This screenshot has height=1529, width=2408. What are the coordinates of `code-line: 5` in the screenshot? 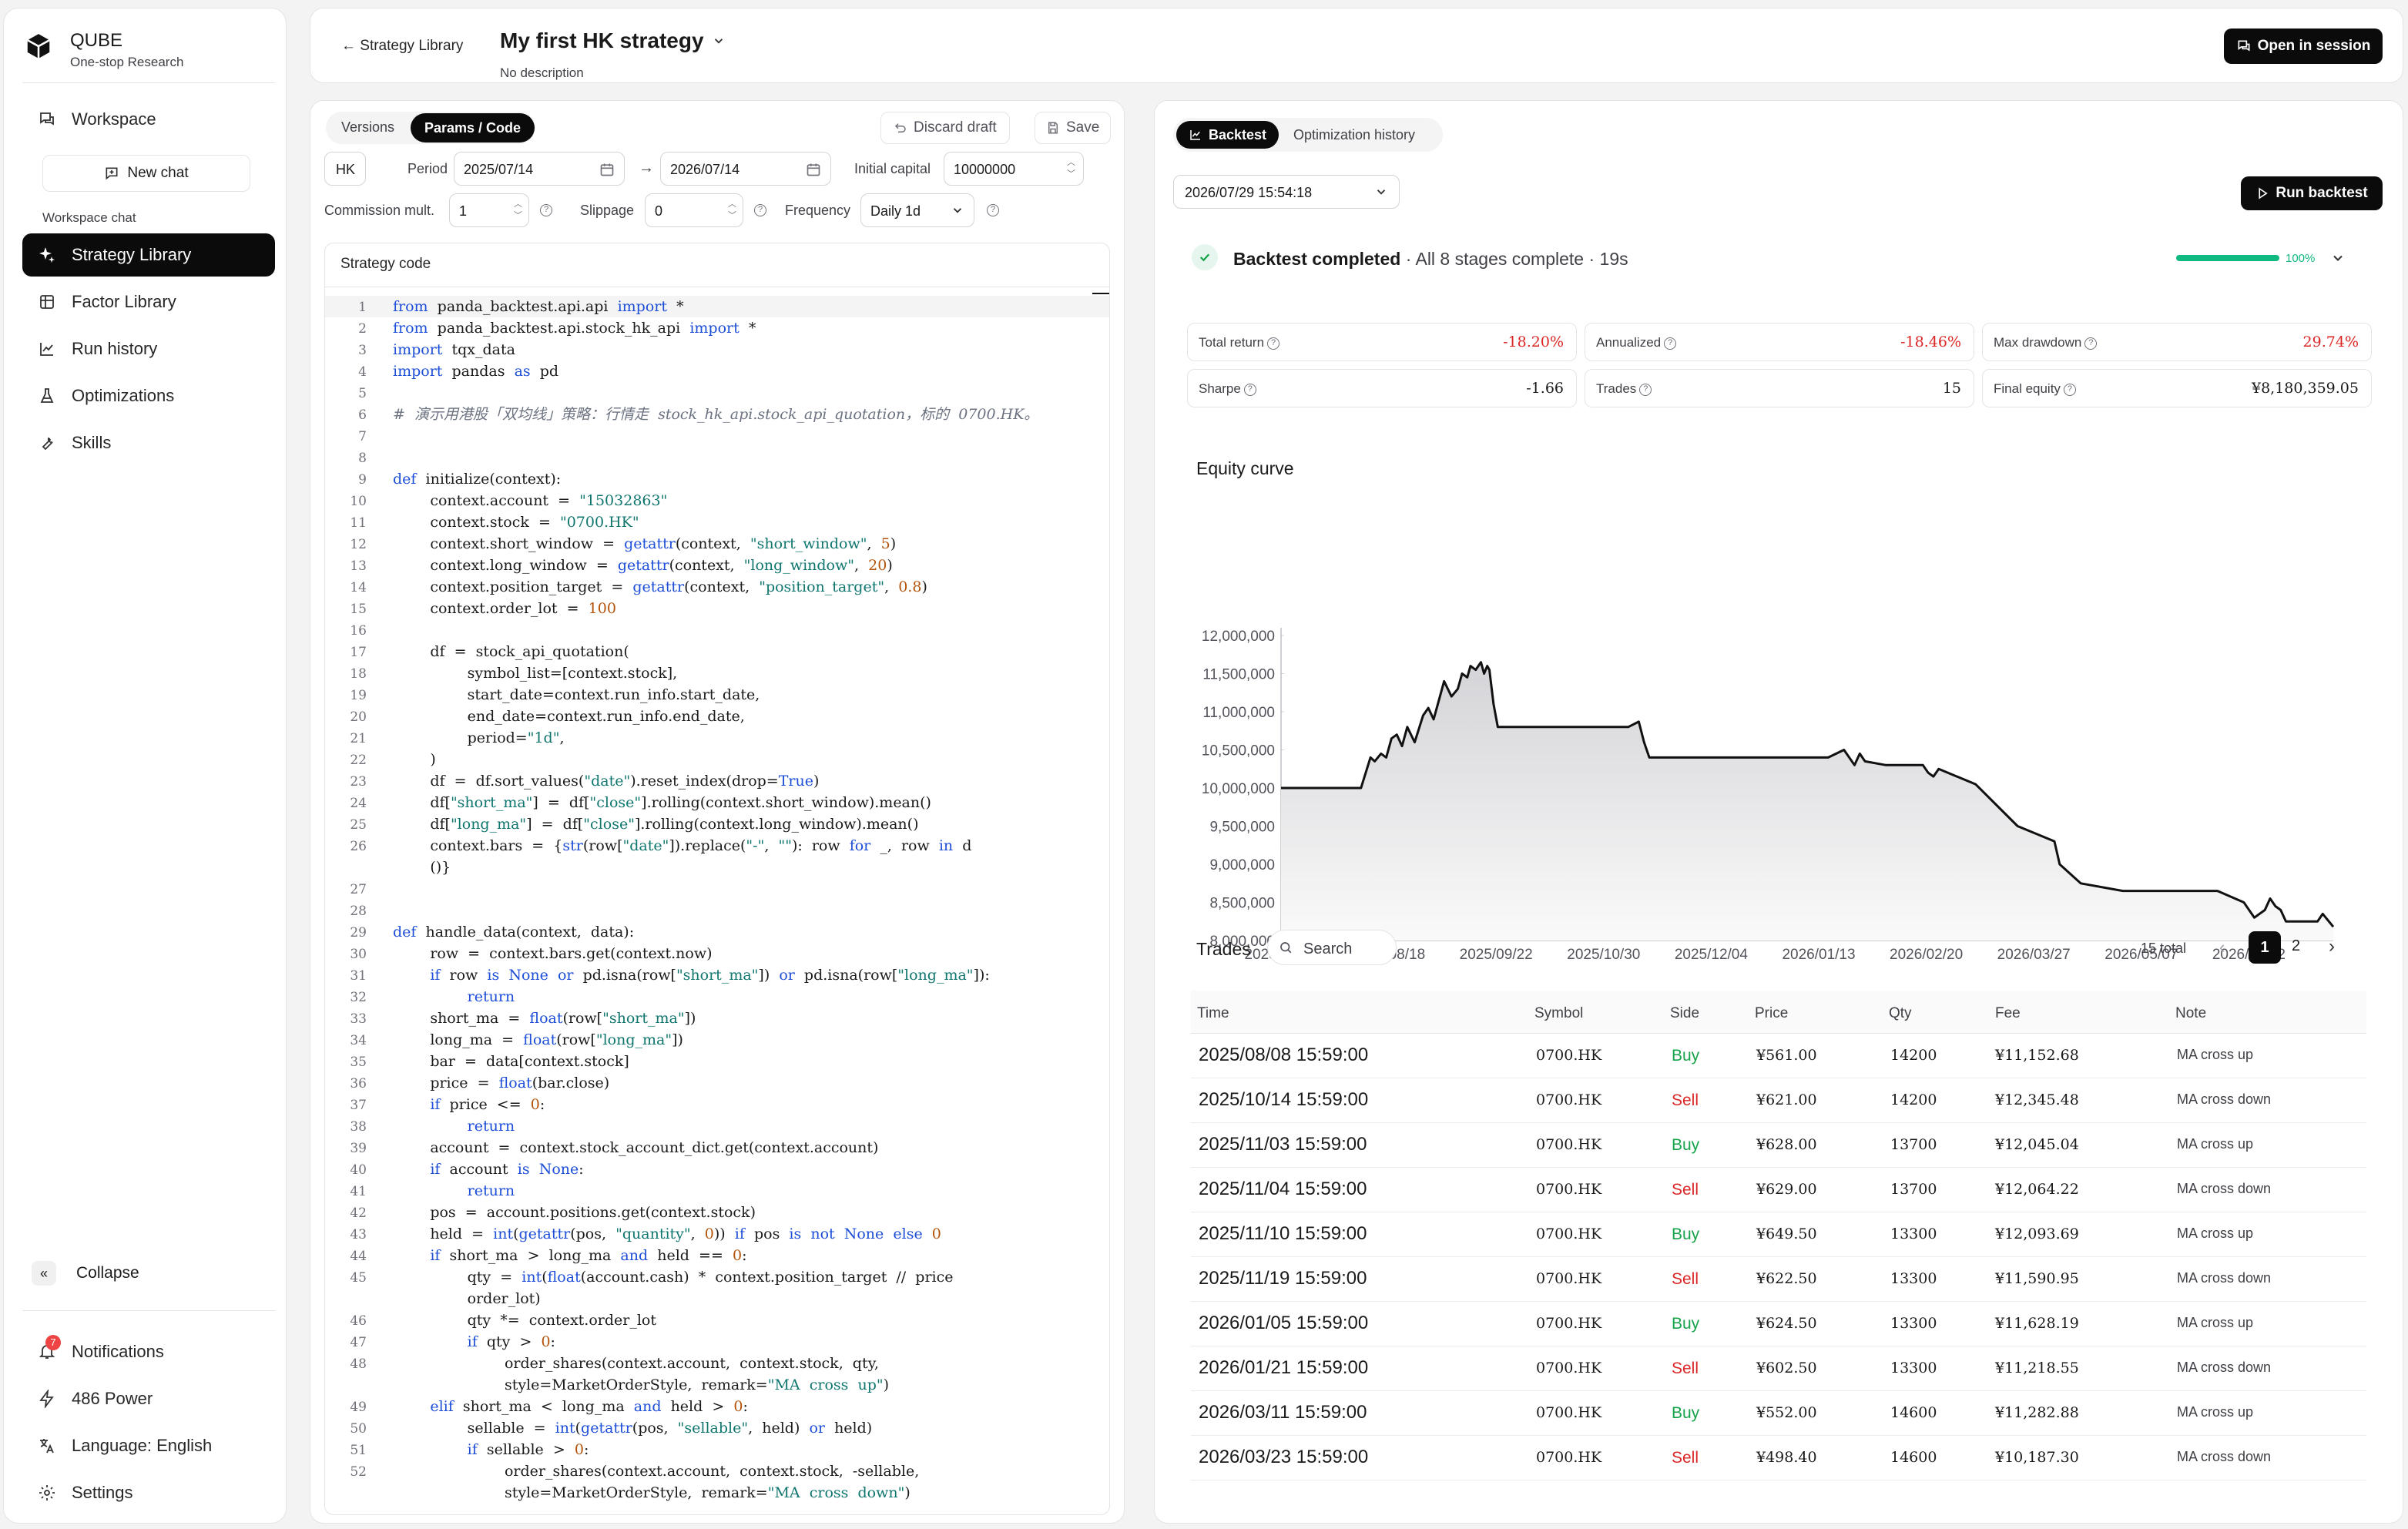 It's located at (717, 393).